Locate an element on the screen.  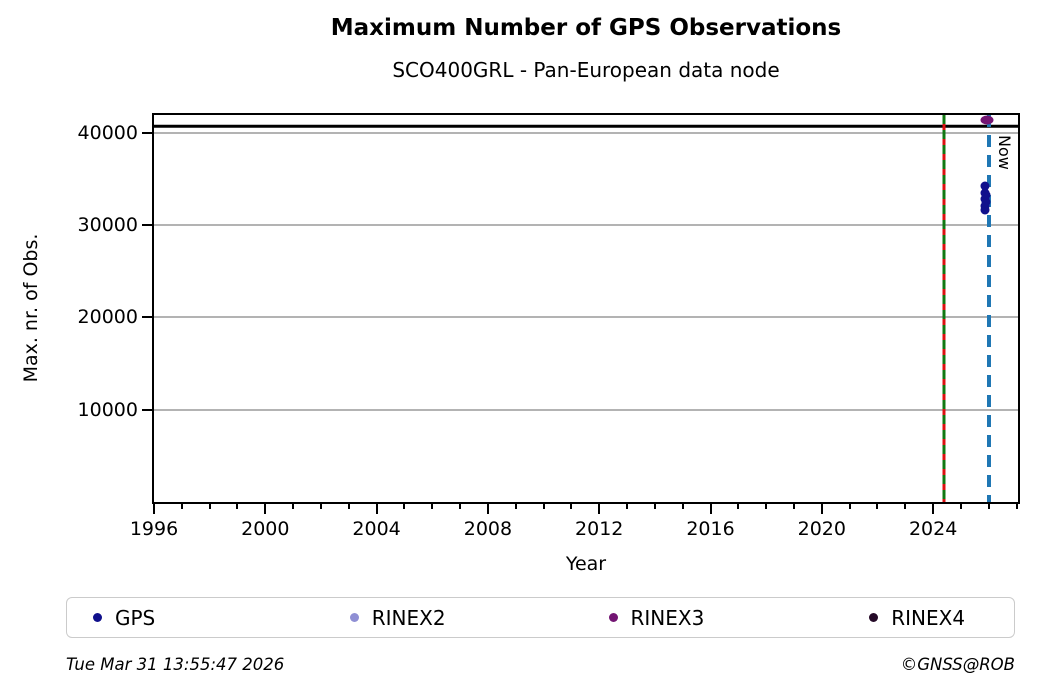
now-line is located at coordinates (988, 308).